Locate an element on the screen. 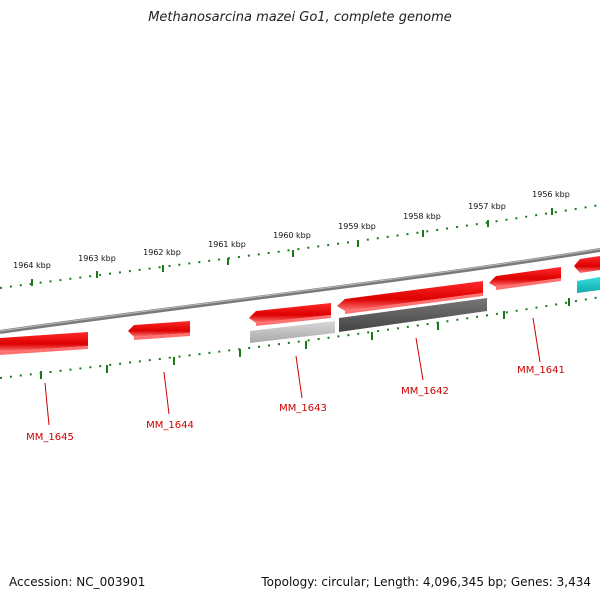 Image resolution: width=600 pixels, height=600 pixels. ruler-label: 1960 kbp is located at coordinates (292, 235).